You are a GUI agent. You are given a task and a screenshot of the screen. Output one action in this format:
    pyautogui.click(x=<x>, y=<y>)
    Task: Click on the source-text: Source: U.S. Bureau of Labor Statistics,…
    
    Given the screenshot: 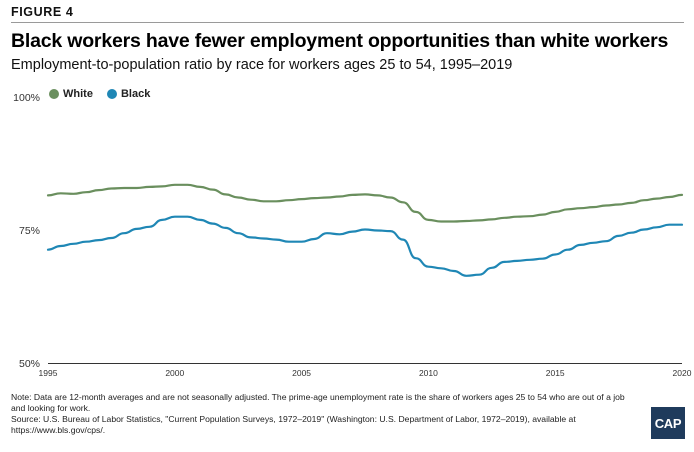 What is the action you would take?
    pyautogui.click(x=293, y=424)
    